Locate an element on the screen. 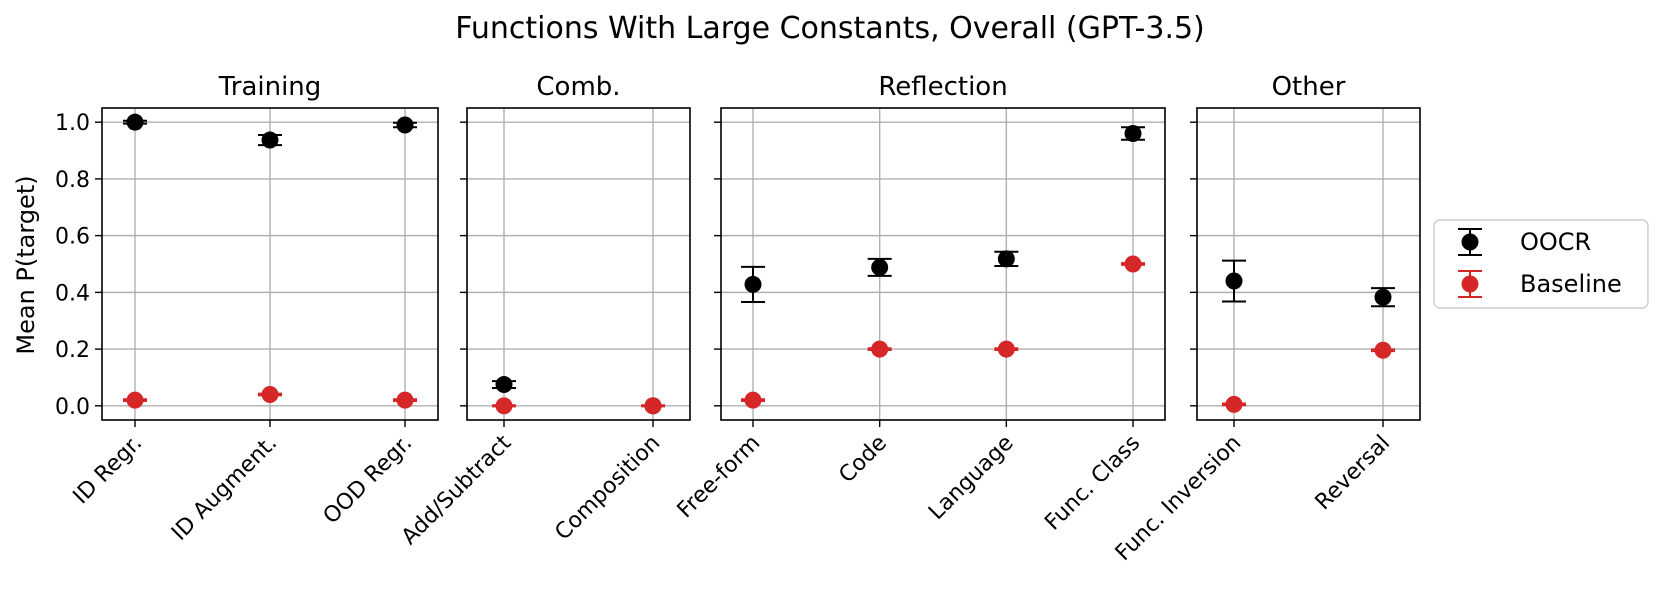 The width and height of the screenshot is (1661, 601). x-tick-label: ID Regr. is located at coordinates (108, 470).